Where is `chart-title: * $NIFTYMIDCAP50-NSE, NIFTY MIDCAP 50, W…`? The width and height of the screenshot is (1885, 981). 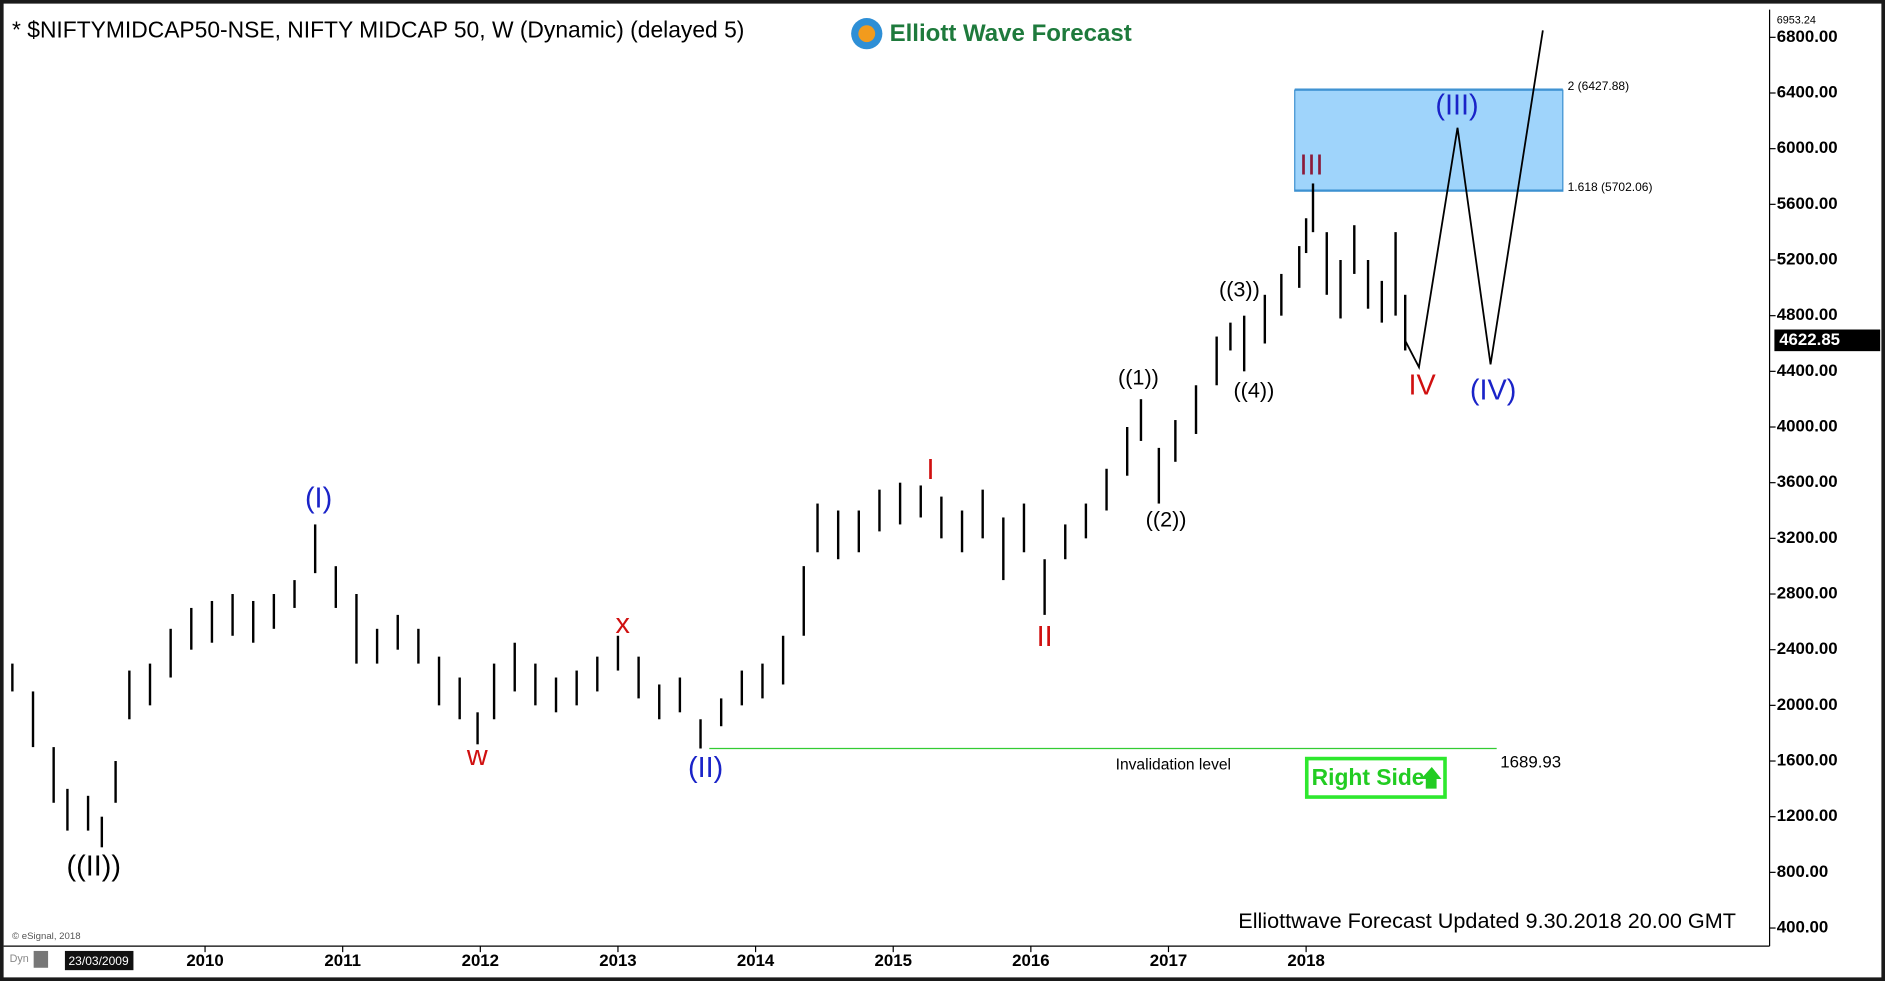 chart-title: * $NIFTYMIDCAP50-NSE, NIFTY MIDCAP 50, W… is located at coordinates (378, 29).